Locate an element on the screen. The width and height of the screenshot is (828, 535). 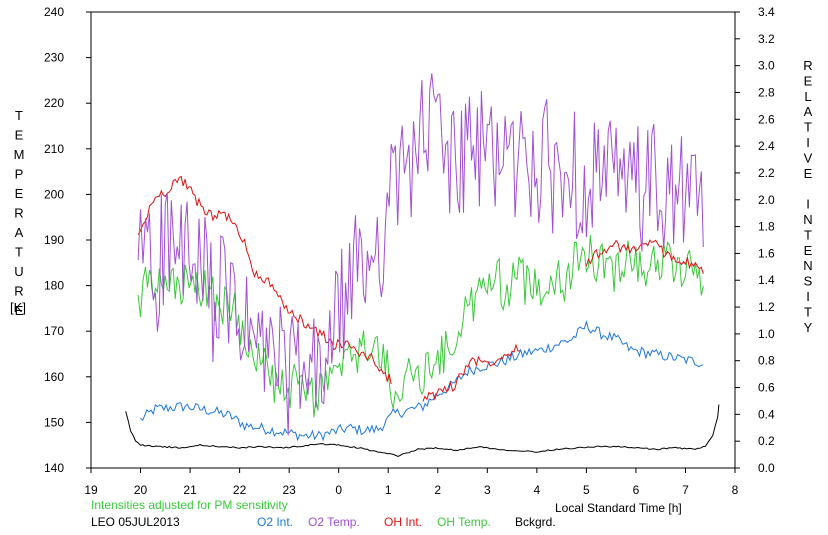
y-left-tick-label-10: 240 is located at coordinates (54, 12).